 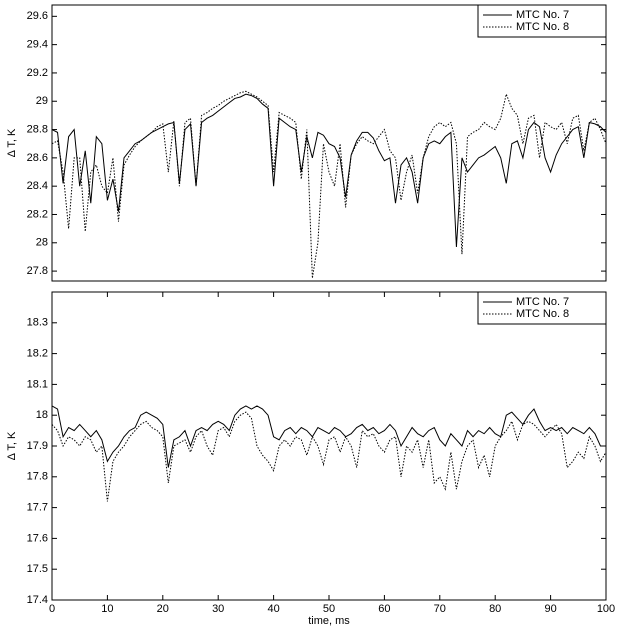 I want to click on y-tick-label: 29.2, so click(x=37, y=73).